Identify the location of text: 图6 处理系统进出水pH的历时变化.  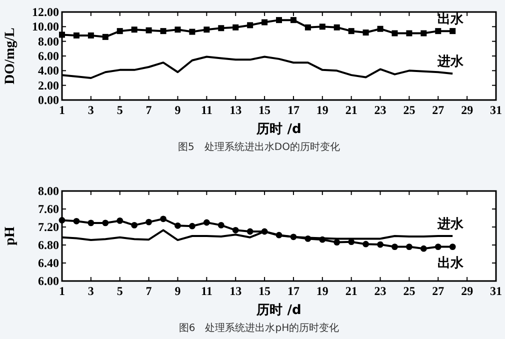
(259, 328).